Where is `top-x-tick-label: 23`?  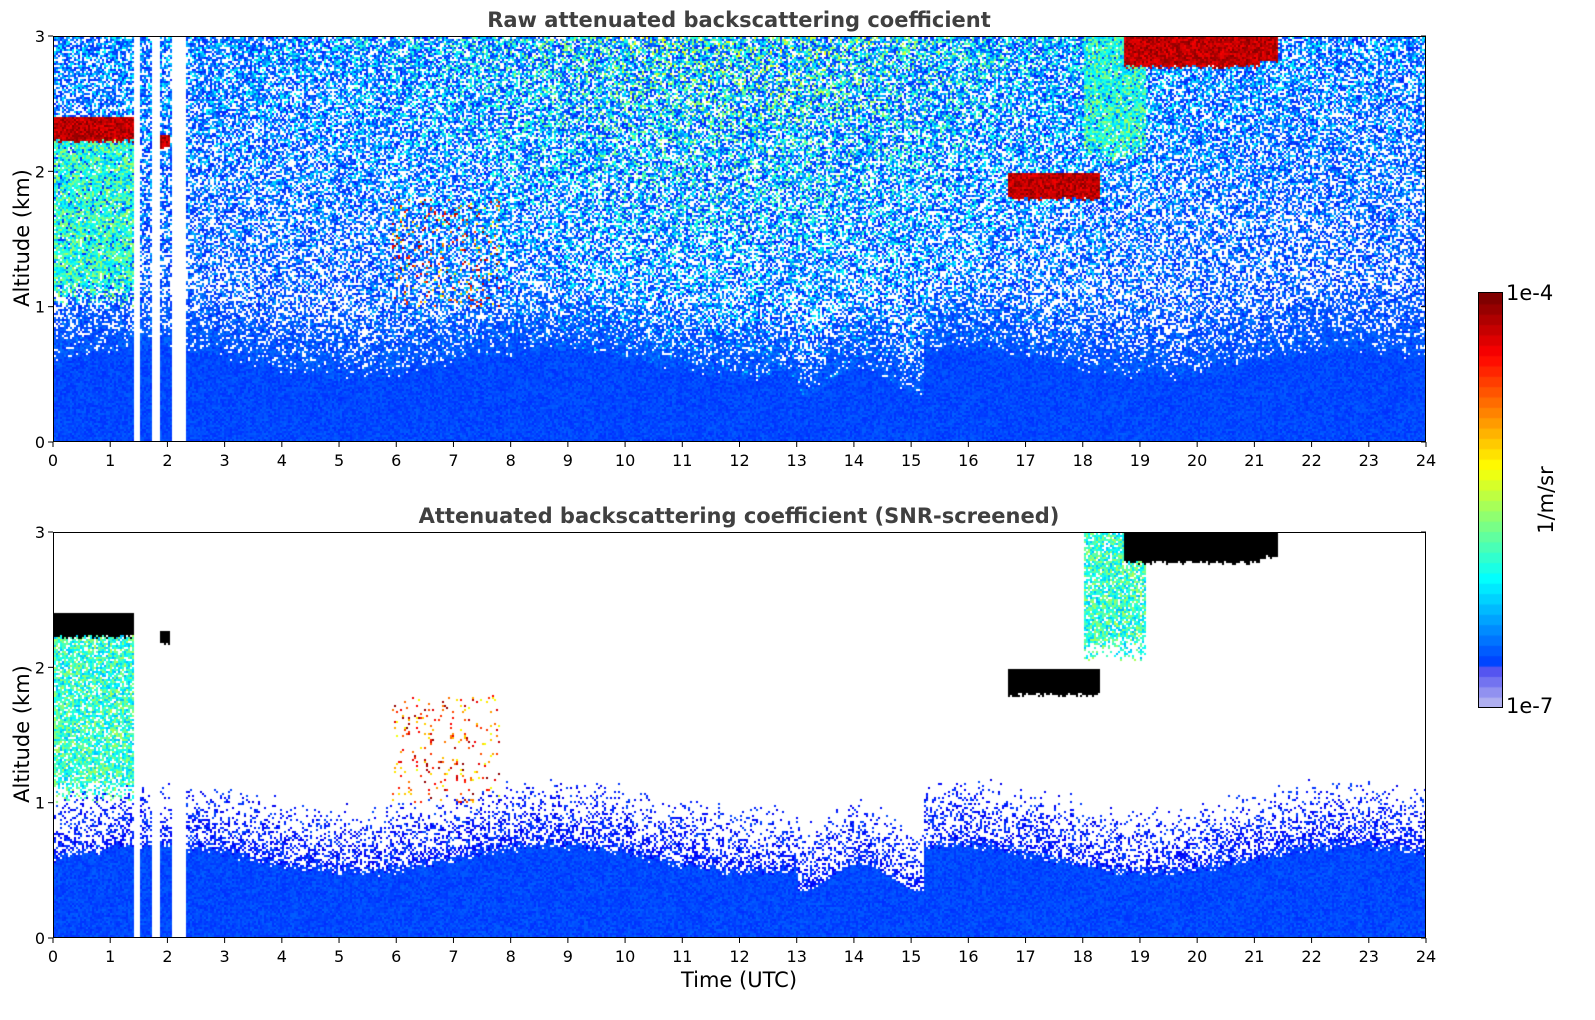 top-x-tick-label: 23 is located at coordinates (1369, 460).